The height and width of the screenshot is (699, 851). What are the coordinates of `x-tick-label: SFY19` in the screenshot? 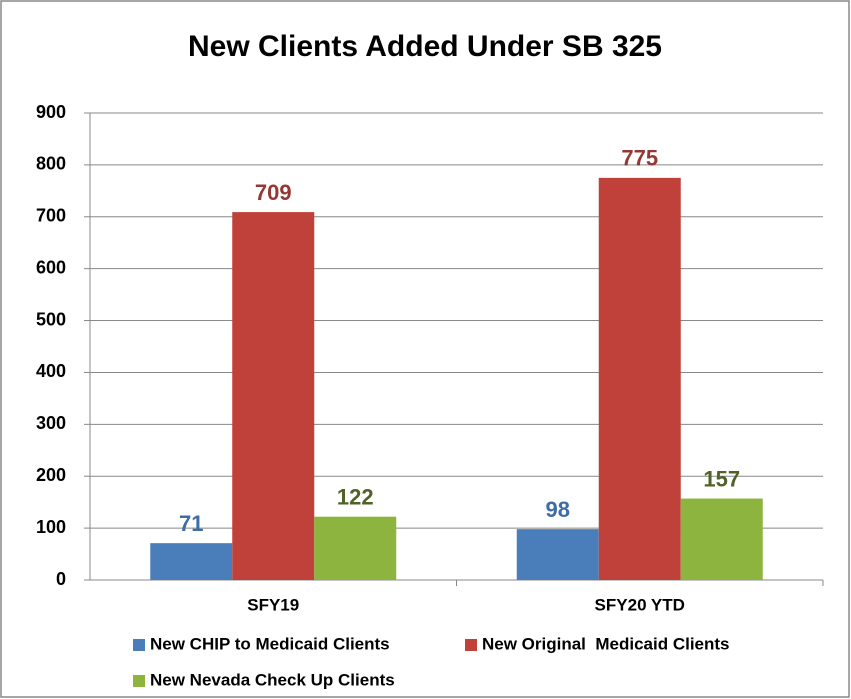 It's located at (273, 604).